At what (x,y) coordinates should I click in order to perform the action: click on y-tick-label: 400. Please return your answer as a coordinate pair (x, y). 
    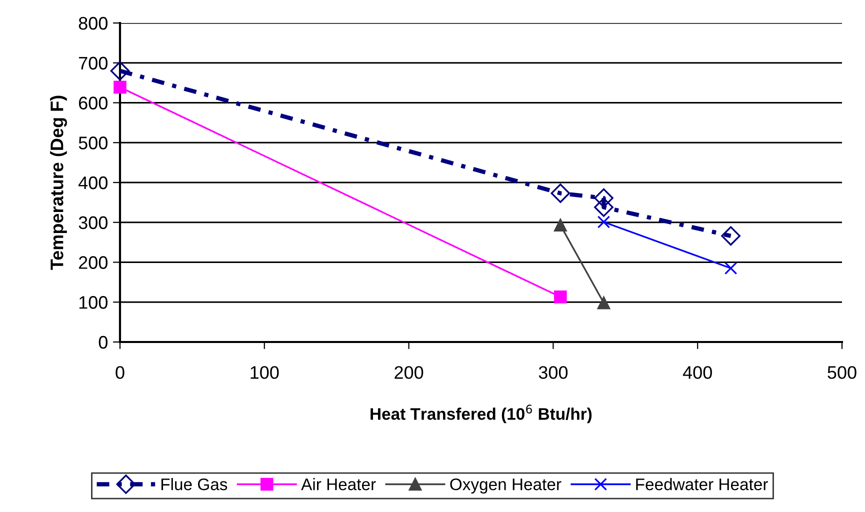
    Looking at the image, I should click on (93, 183).